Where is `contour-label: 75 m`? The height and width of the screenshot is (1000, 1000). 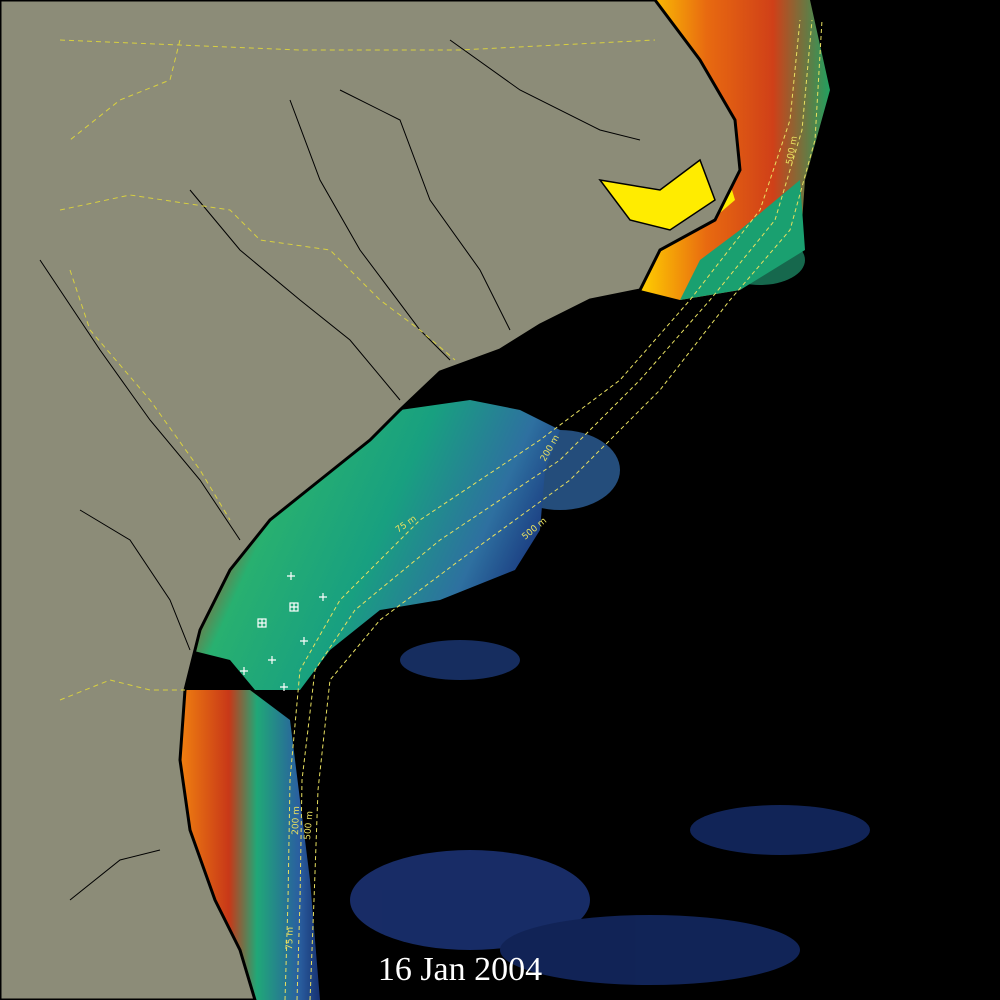
contour-label: 75 m is located at coordinates (290, 938).